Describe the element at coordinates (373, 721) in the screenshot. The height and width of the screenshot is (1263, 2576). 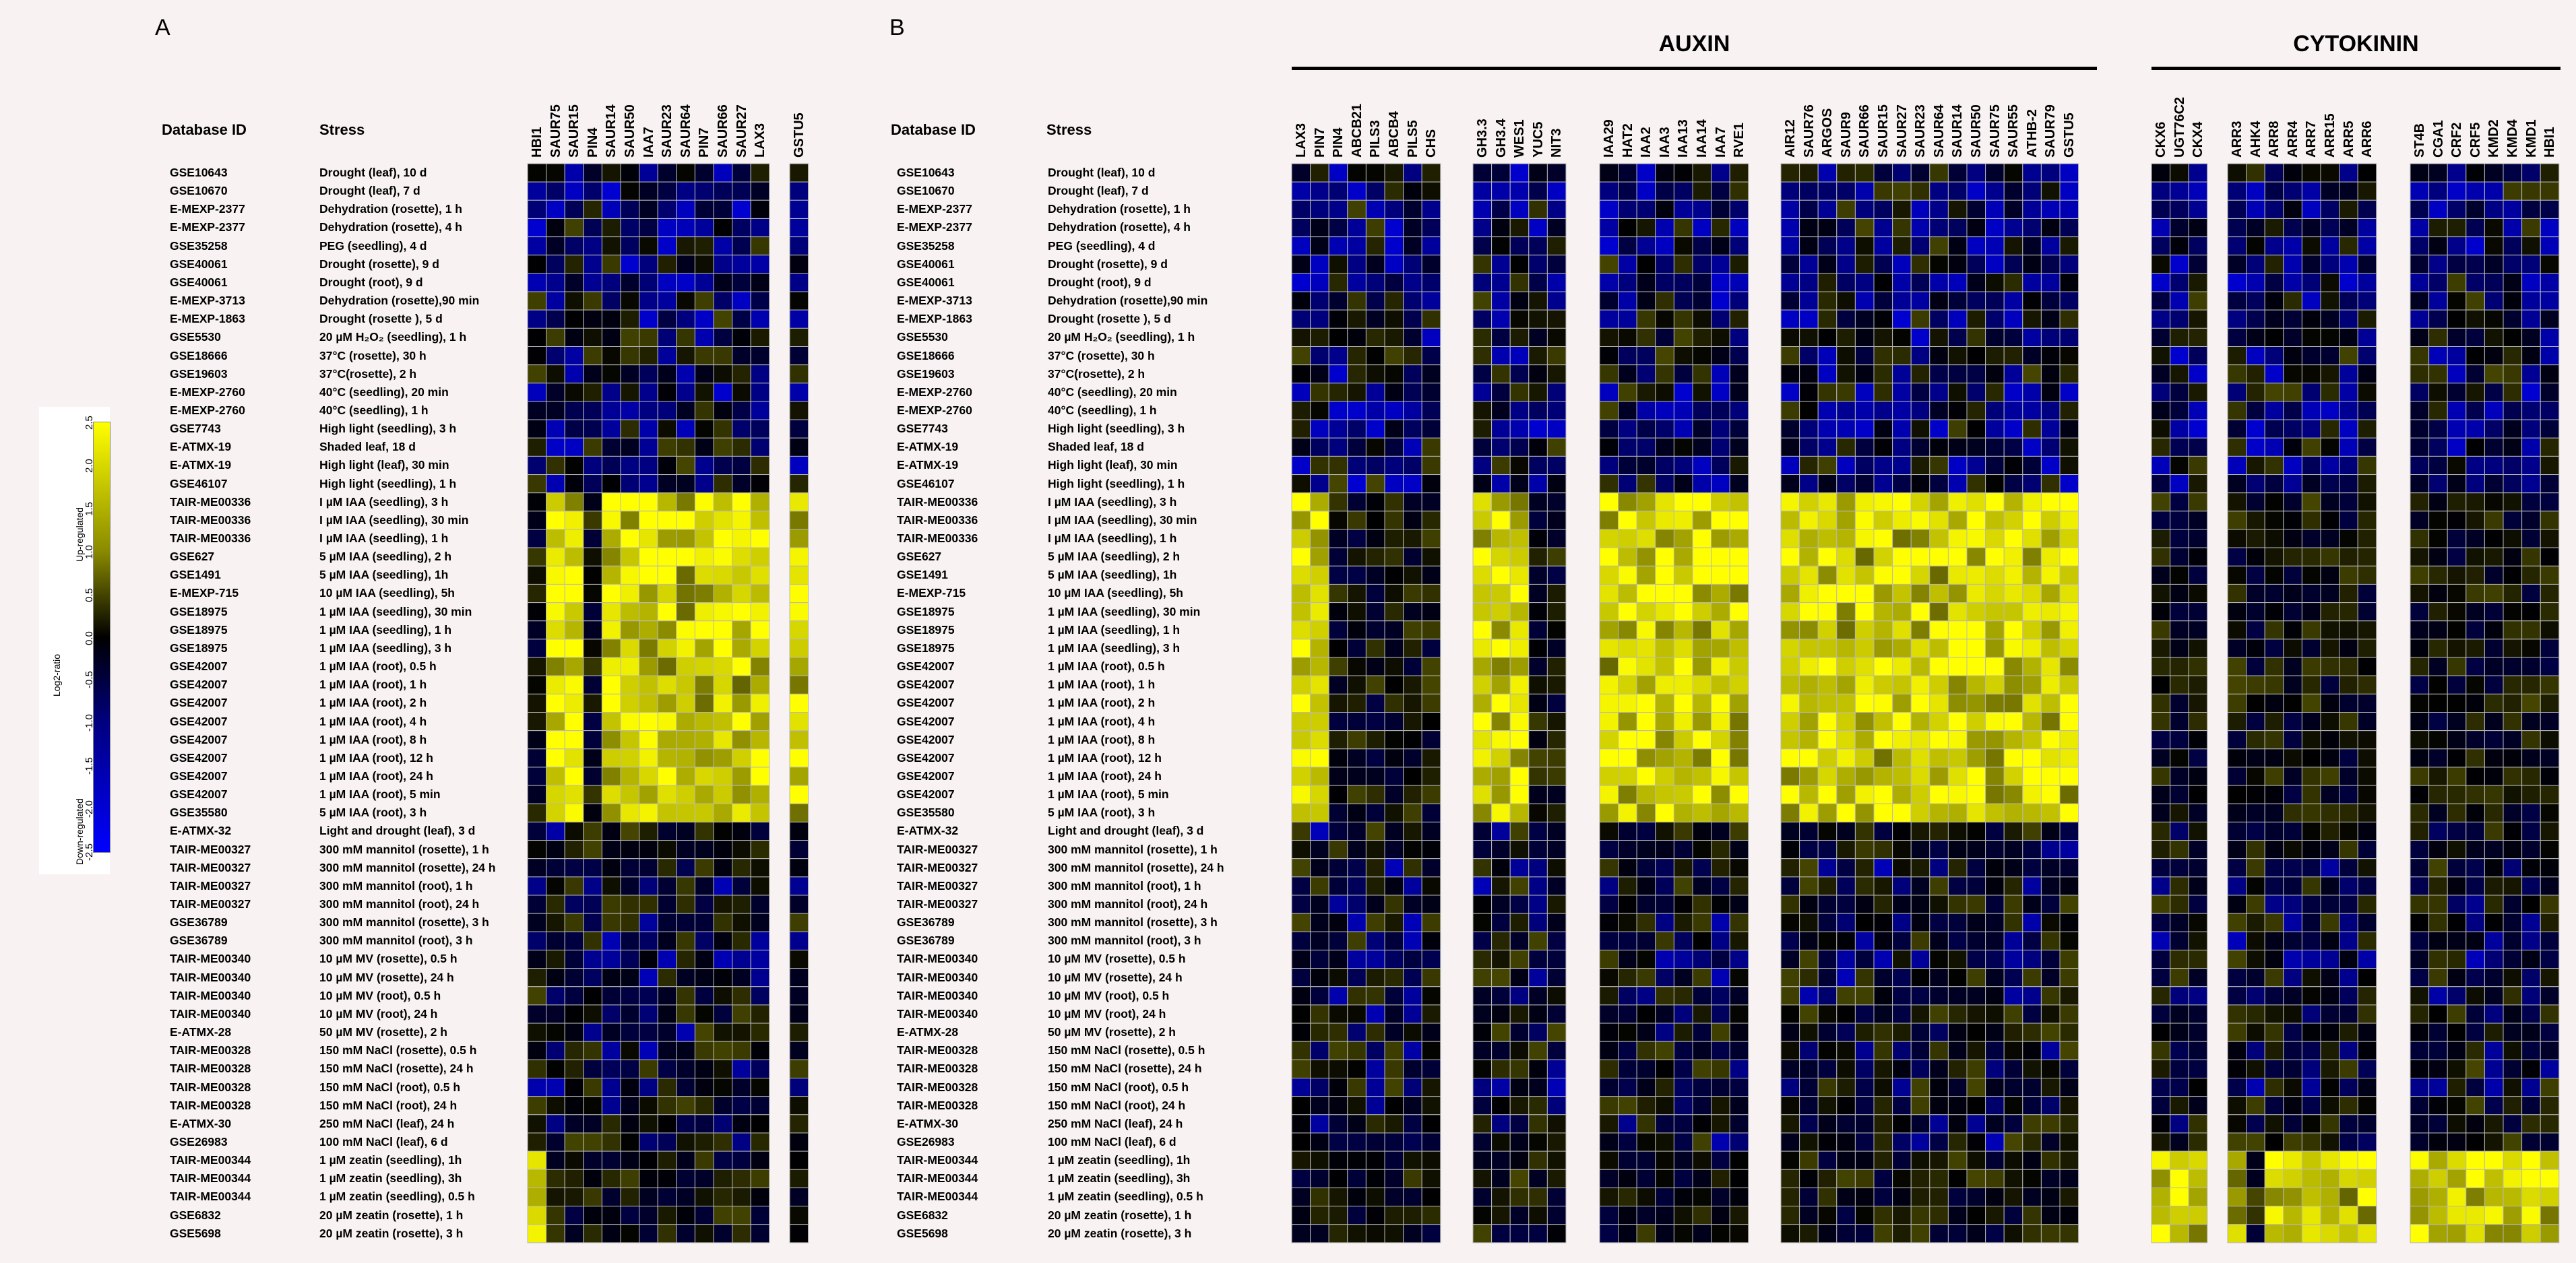
I see `row-stress: 1 µM IAA (root), 4 h` at that location.